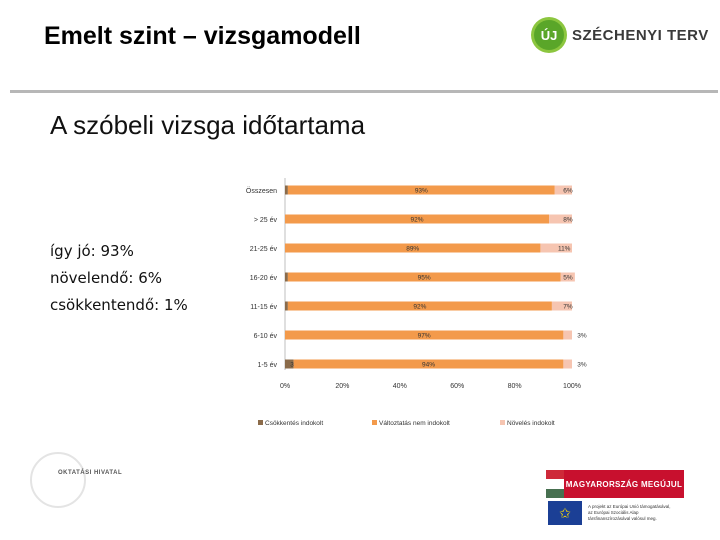  Describe the element at coordinates (629, 506) in the screenshot. I see `eu-text-line-1: A projekt az Európai Unió támogatásával,` at that location.